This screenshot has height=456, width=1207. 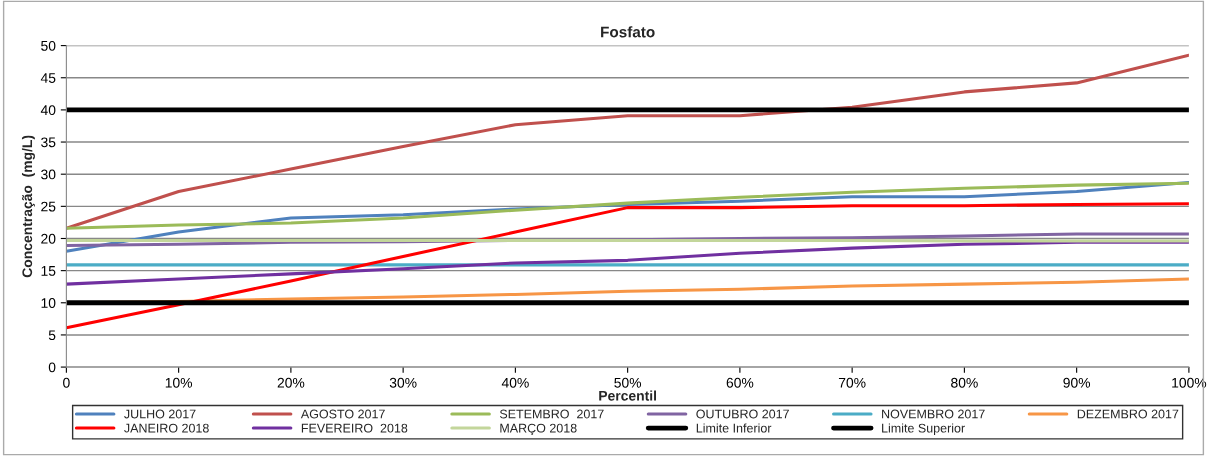 I want to click on legend-label: Limite Superior, so click(x=923, y=429).